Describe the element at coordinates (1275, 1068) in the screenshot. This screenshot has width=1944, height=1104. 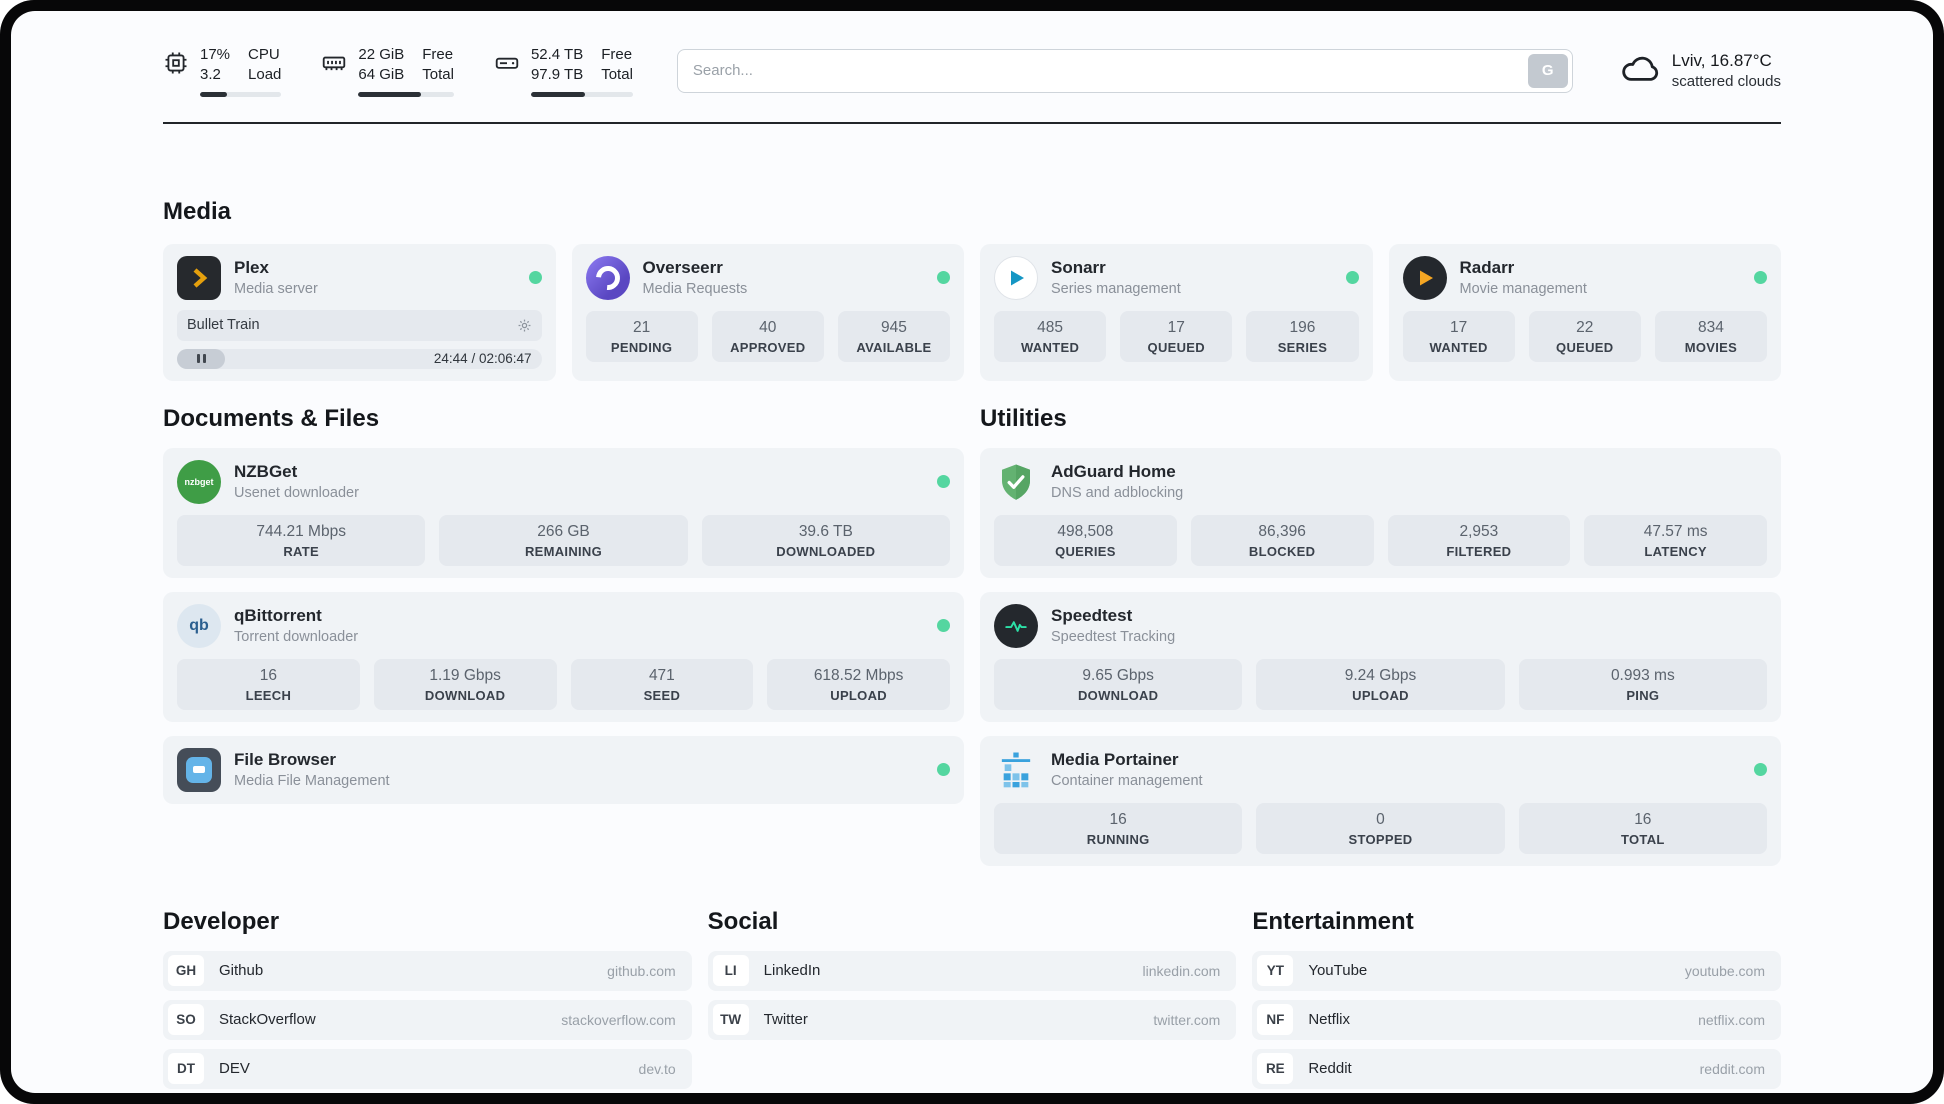
I see `reddit-abbr-tile: RE` at that location.